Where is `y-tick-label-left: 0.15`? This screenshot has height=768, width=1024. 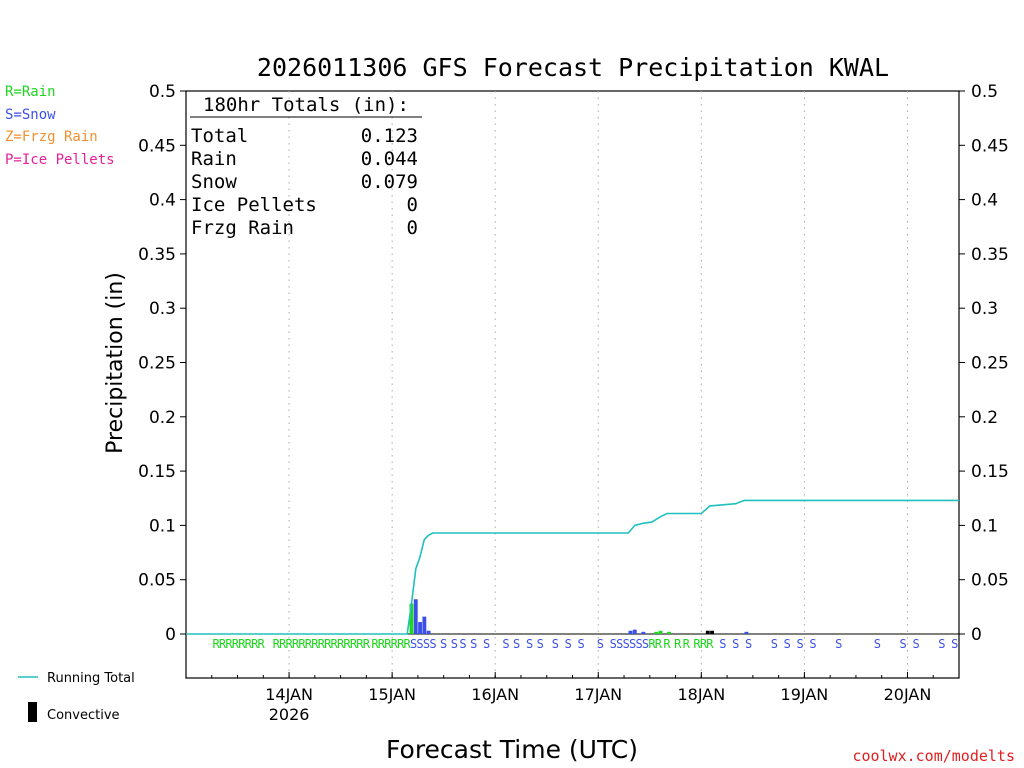
y-tick-label-left: 0.15 is located at coordinates (157, 472).